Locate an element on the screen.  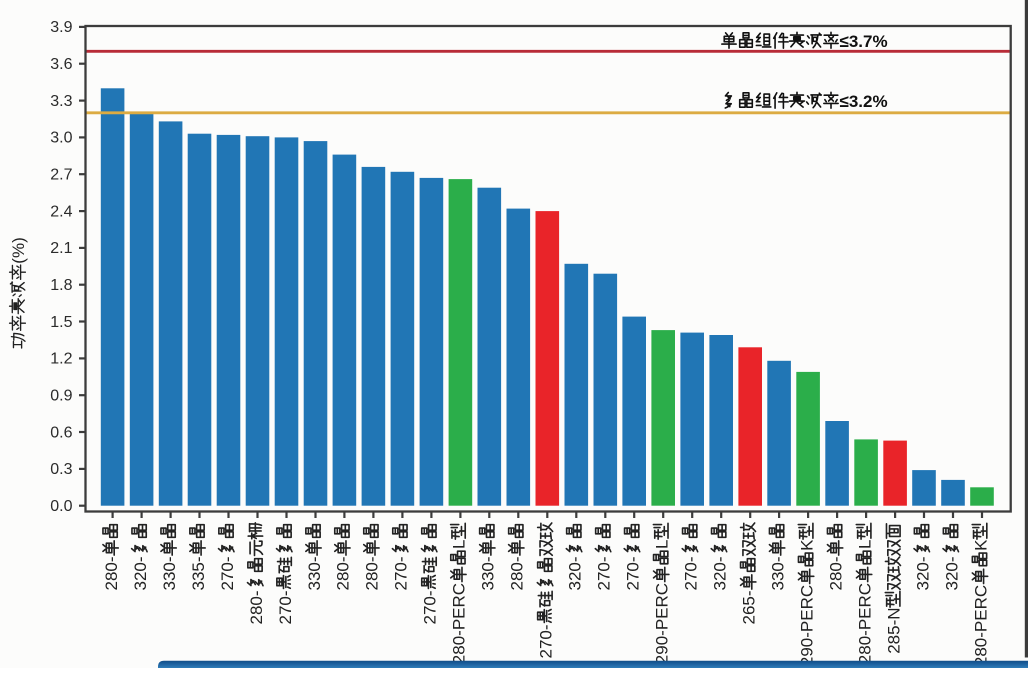
svg-text: 0.9 is located at coordinates (61, 396).